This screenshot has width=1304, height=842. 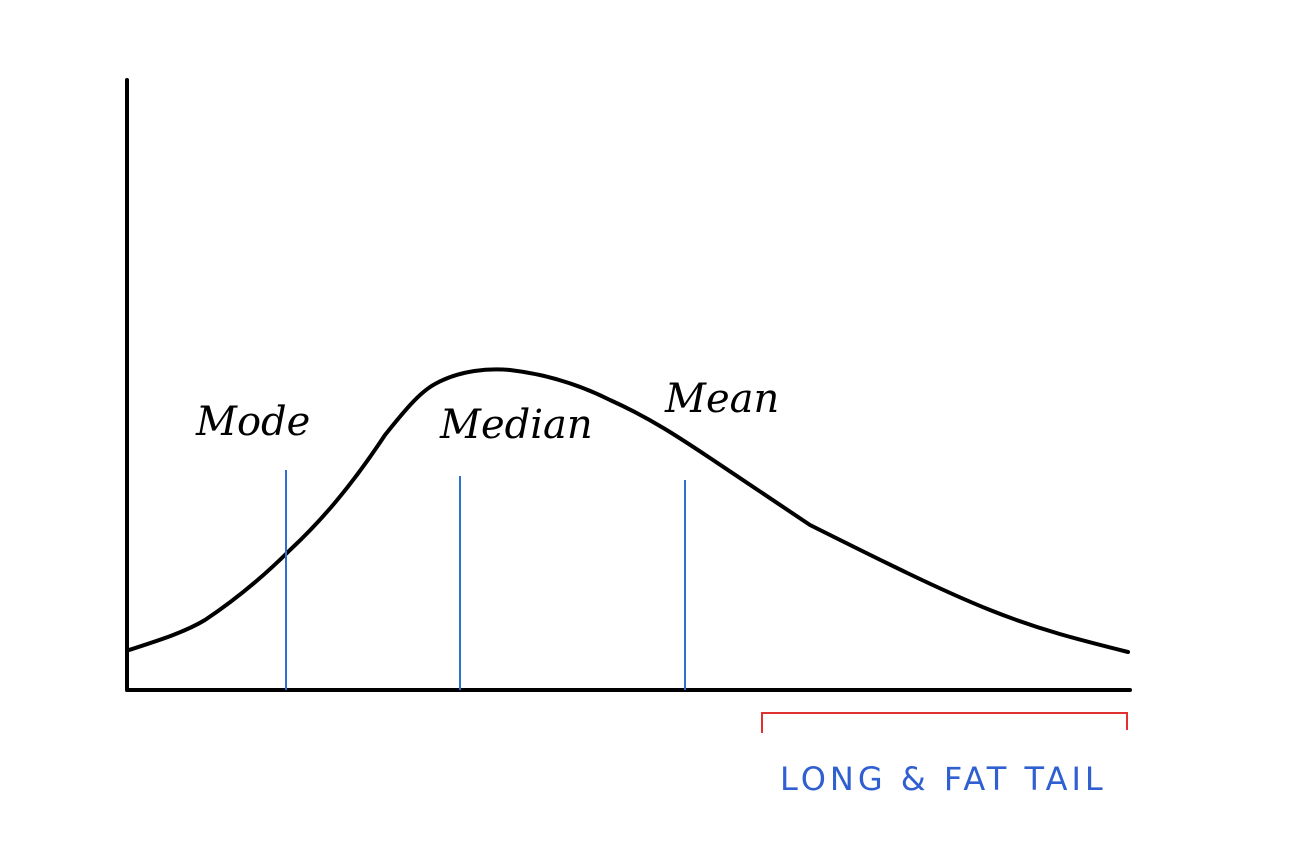 What do you see at coordinates (943, 779) in the screenshot?
I see `tail-label: LONG & FAT TAIL` at bounding box center [943, 779].